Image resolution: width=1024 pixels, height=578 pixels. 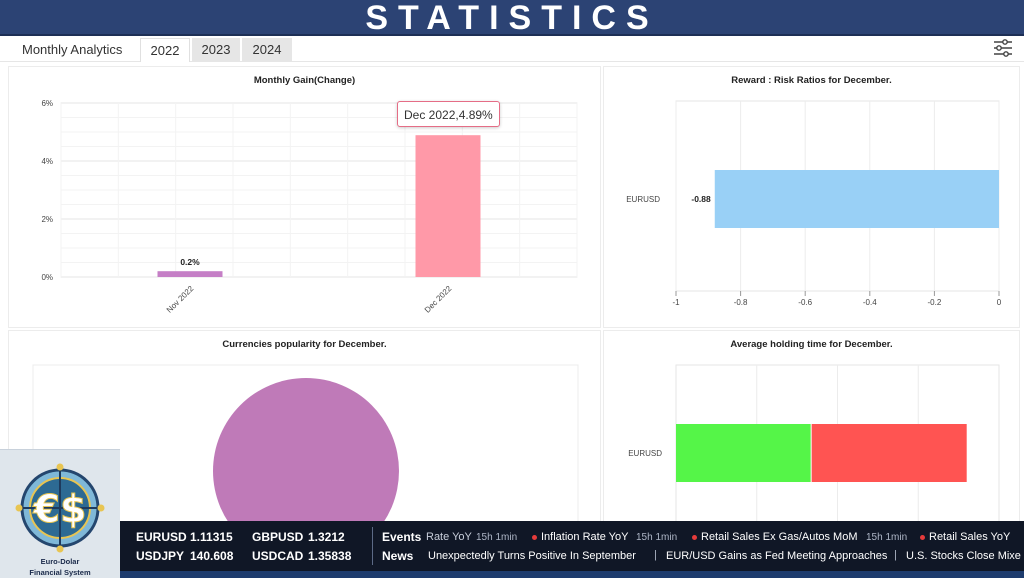 I want to click on y-tick-label: 6%, so click(x=47, y=103).